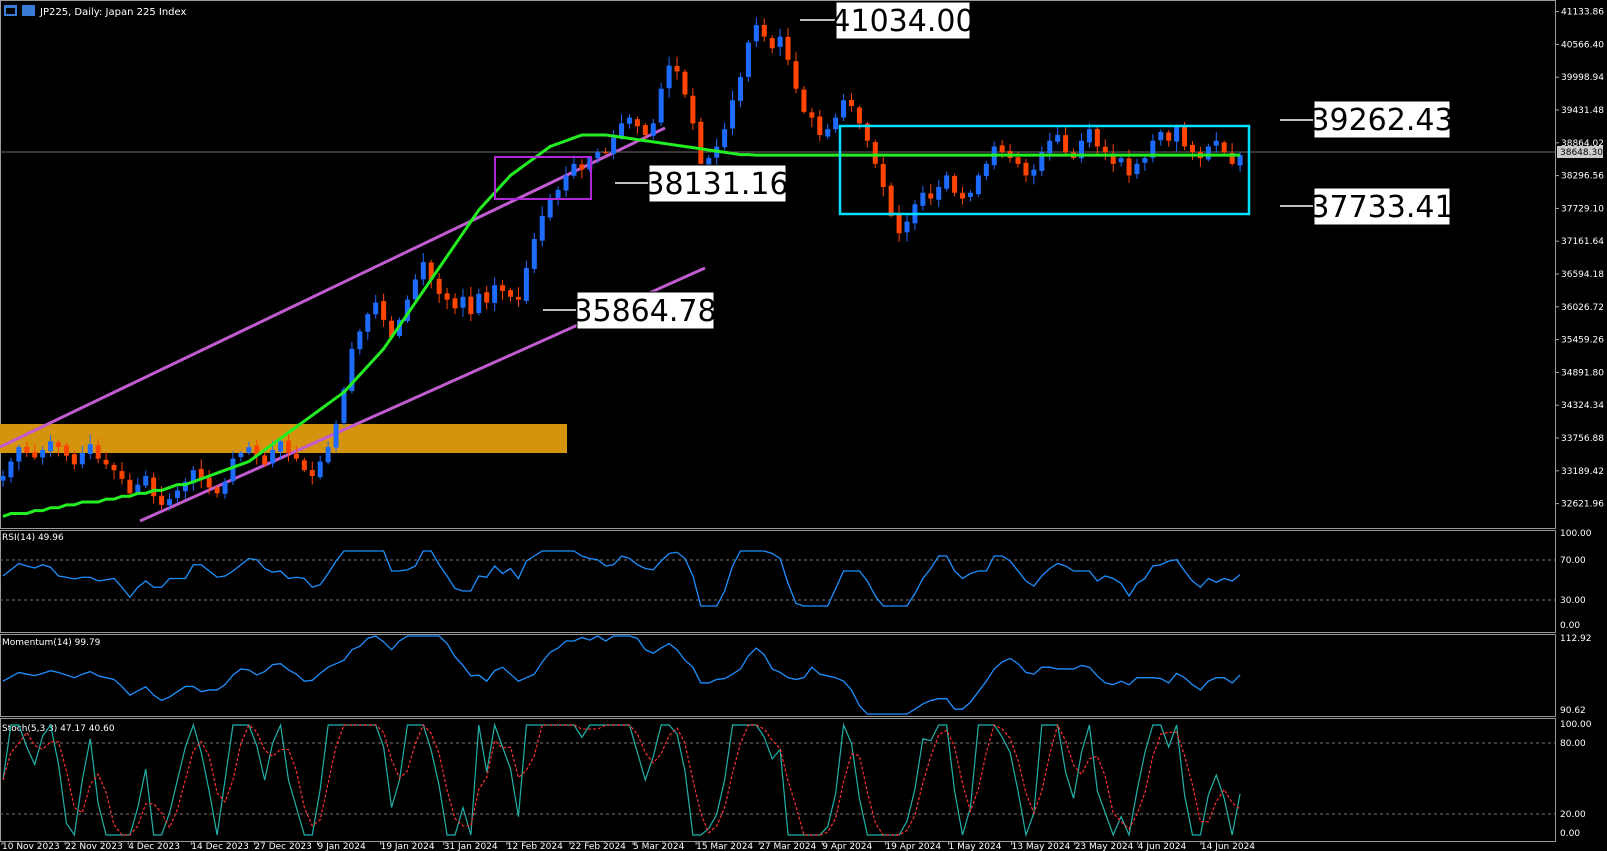  What do you see at coordinates (1582, 505) in the screenshot?
I see `price-tick-label: 32621.96` at bounding box center [1582, 505].